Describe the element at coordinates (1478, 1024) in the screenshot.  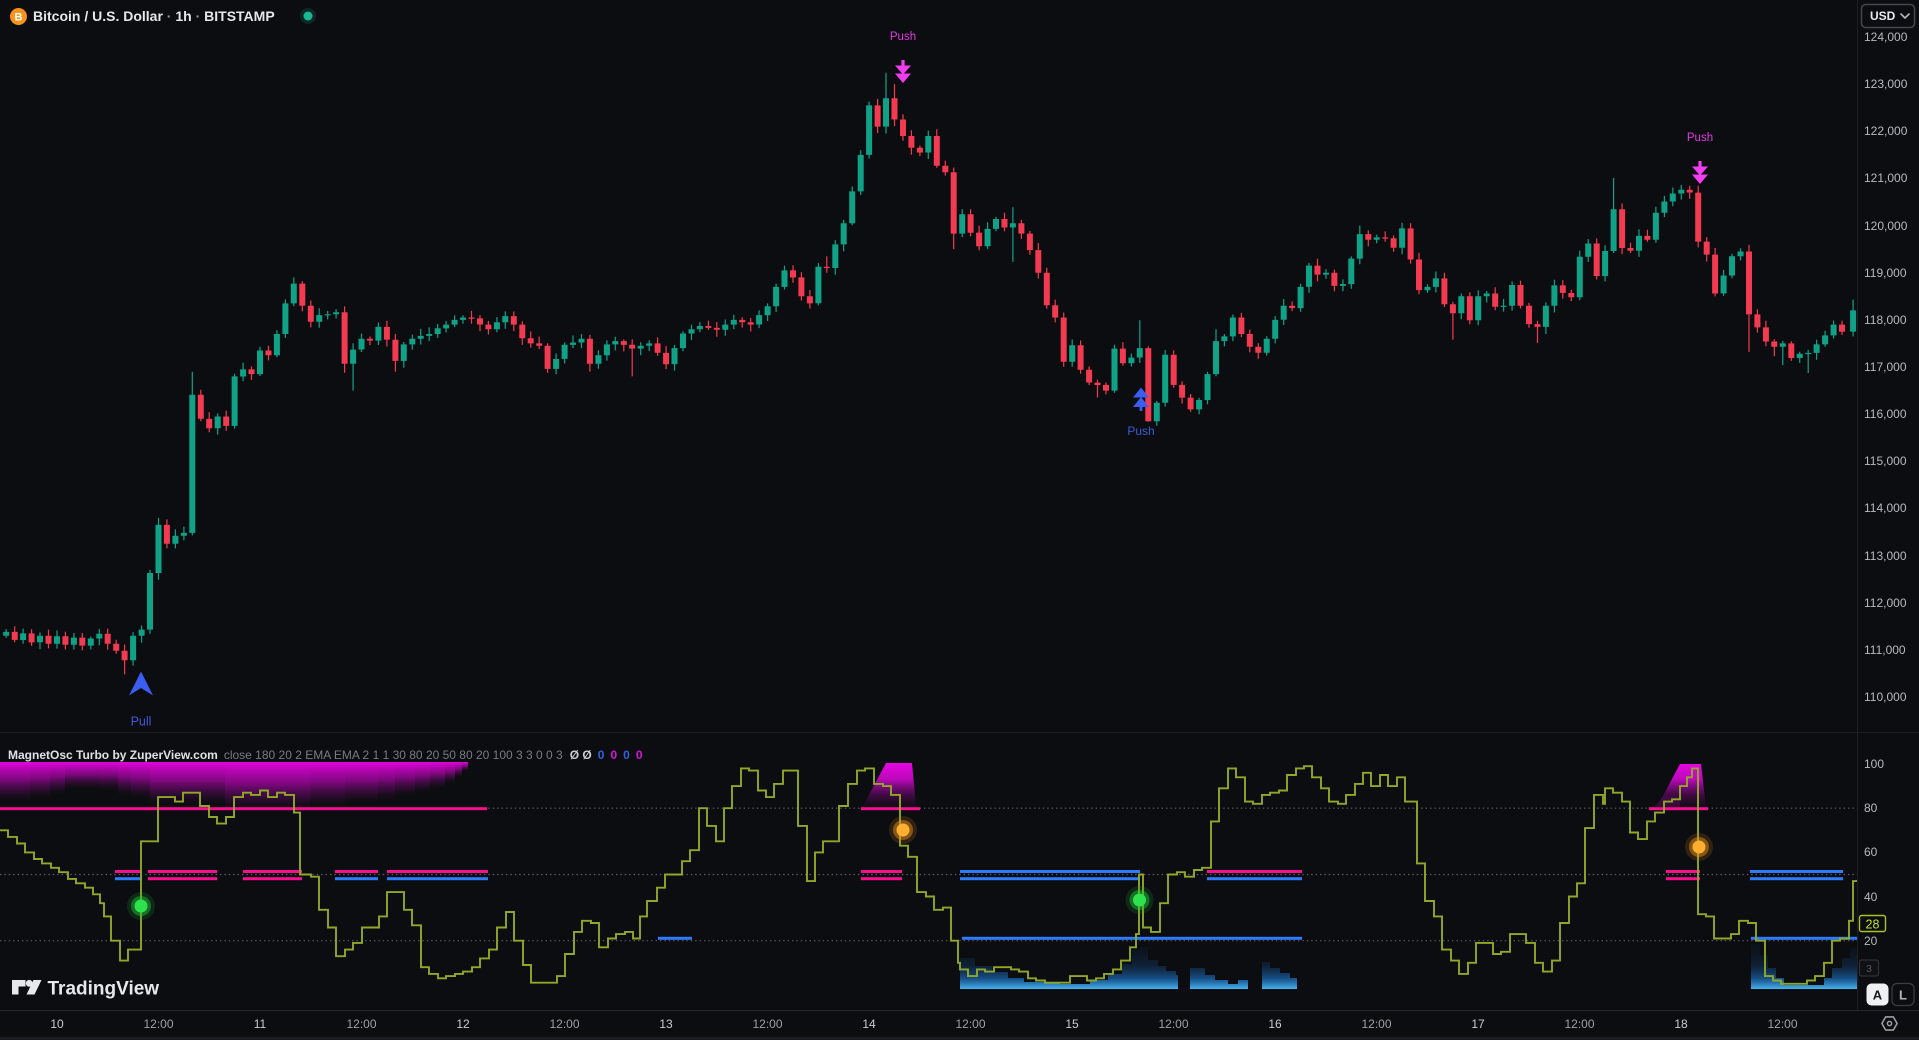
I see `svg-text: 17` at that location.